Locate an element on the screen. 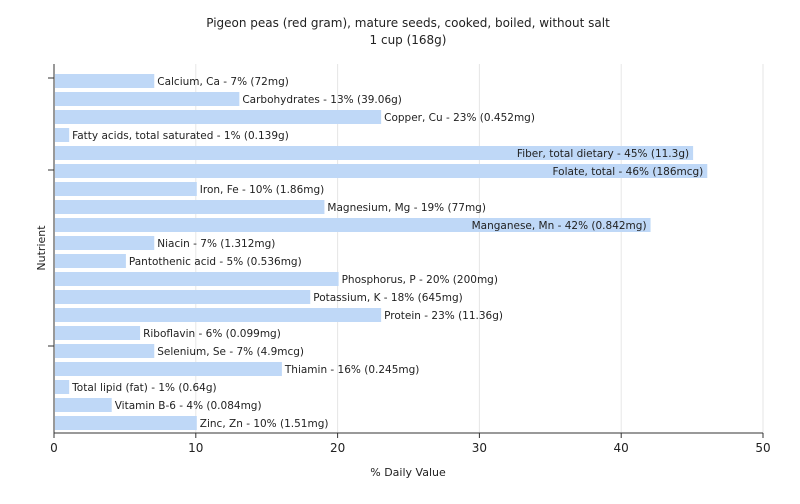 This screenshot has height=504, width=800. x-axis-label: % Daily Value is located at coordinates (408, 472).